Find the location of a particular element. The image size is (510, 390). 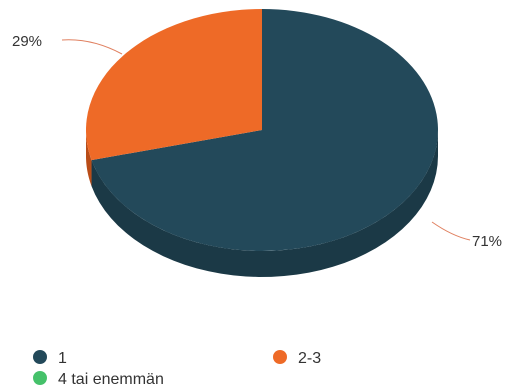

slice-label-1: 71% is located at coordinates (487, 241).